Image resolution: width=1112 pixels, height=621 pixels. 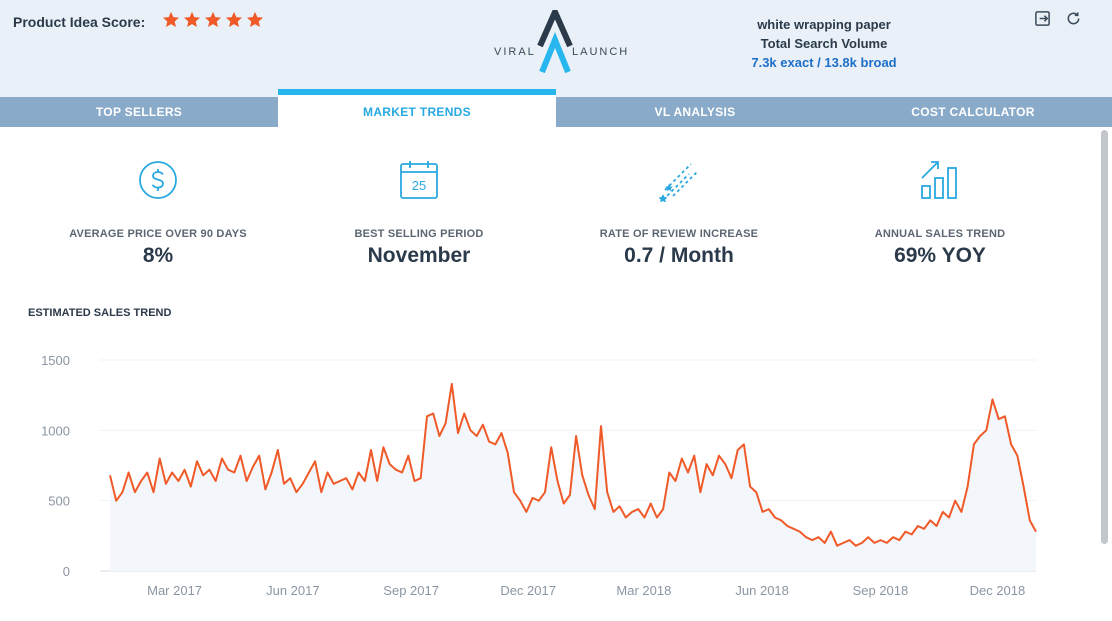 I want to click on logo-text-launch: LAUNCH, so click(x=601, y=52).